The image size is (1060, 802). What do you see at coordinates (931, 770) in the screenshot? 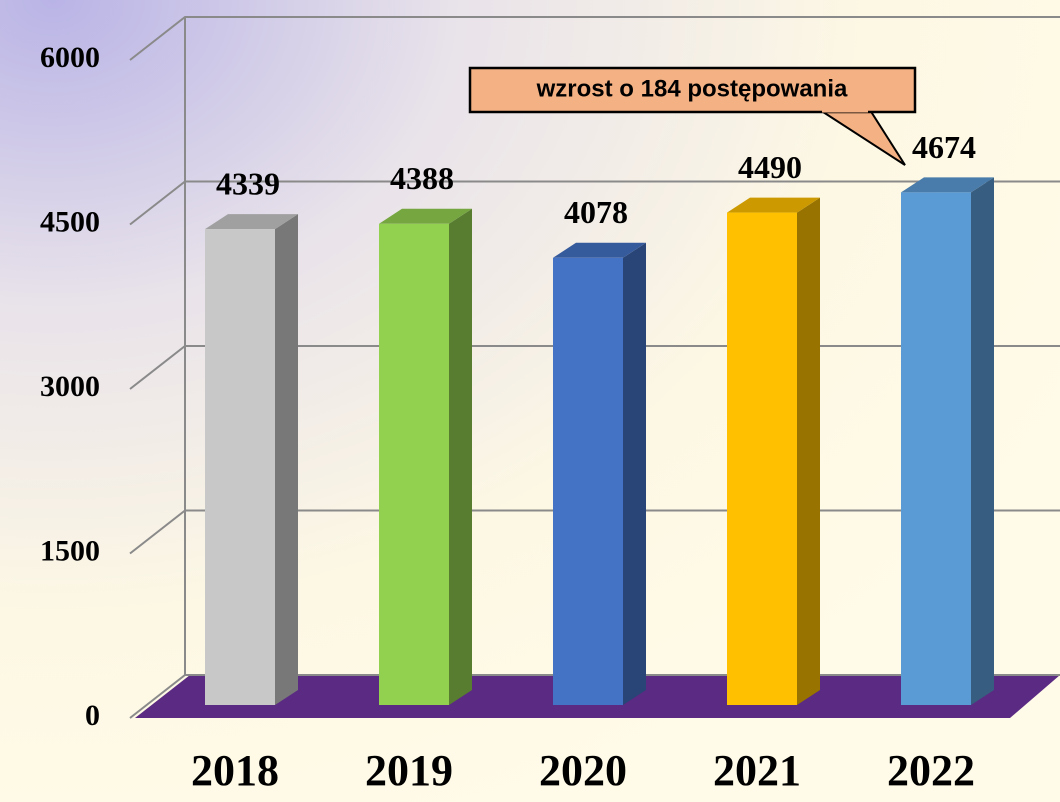
I see `x-tick-label: 2022` at bounding box center [931, 770].